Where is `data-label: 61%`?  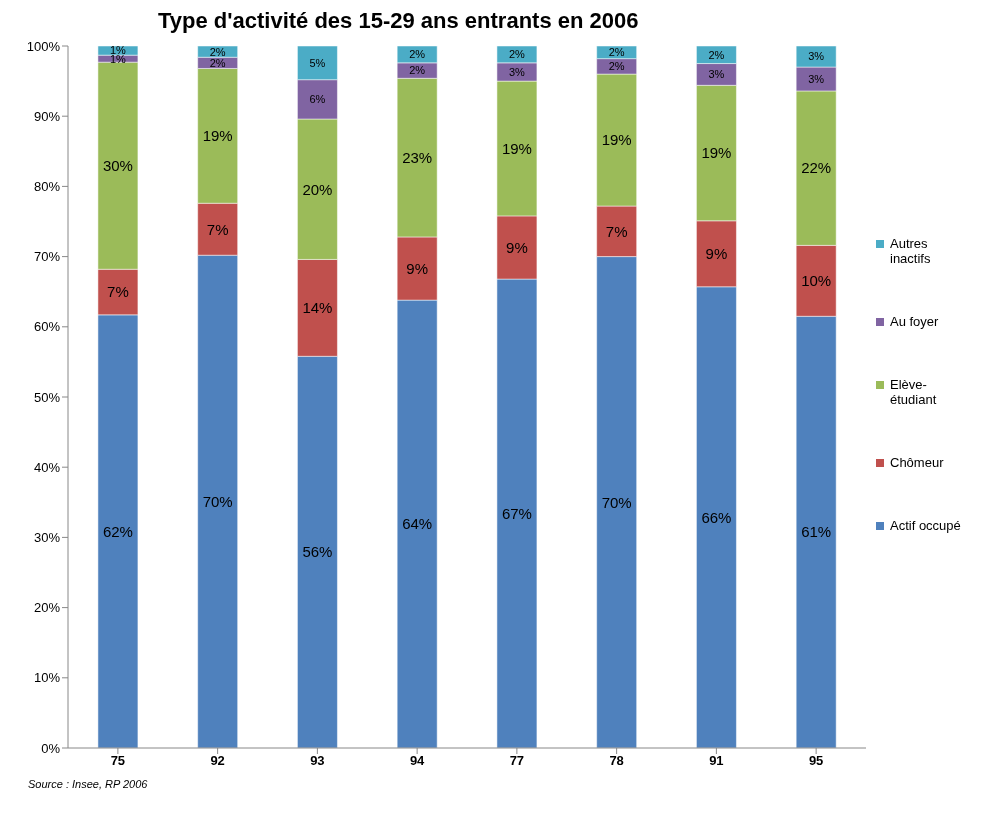
data-label: 61% is located at coordinates (816, 532).